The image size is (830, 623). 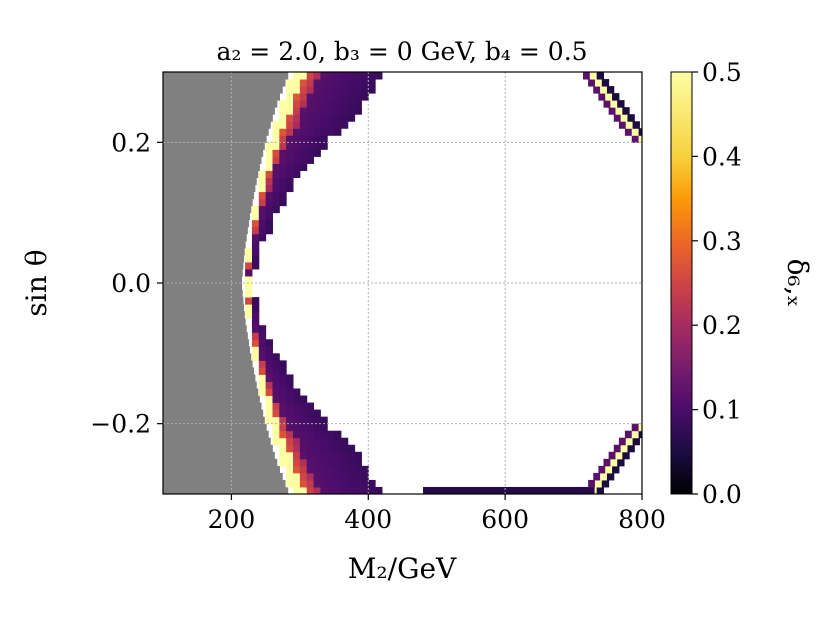 What do you see at coordinates (131, 283) in the screenshot?
I see `y-tick-label: 0.0` at bounding box center [131, 283].